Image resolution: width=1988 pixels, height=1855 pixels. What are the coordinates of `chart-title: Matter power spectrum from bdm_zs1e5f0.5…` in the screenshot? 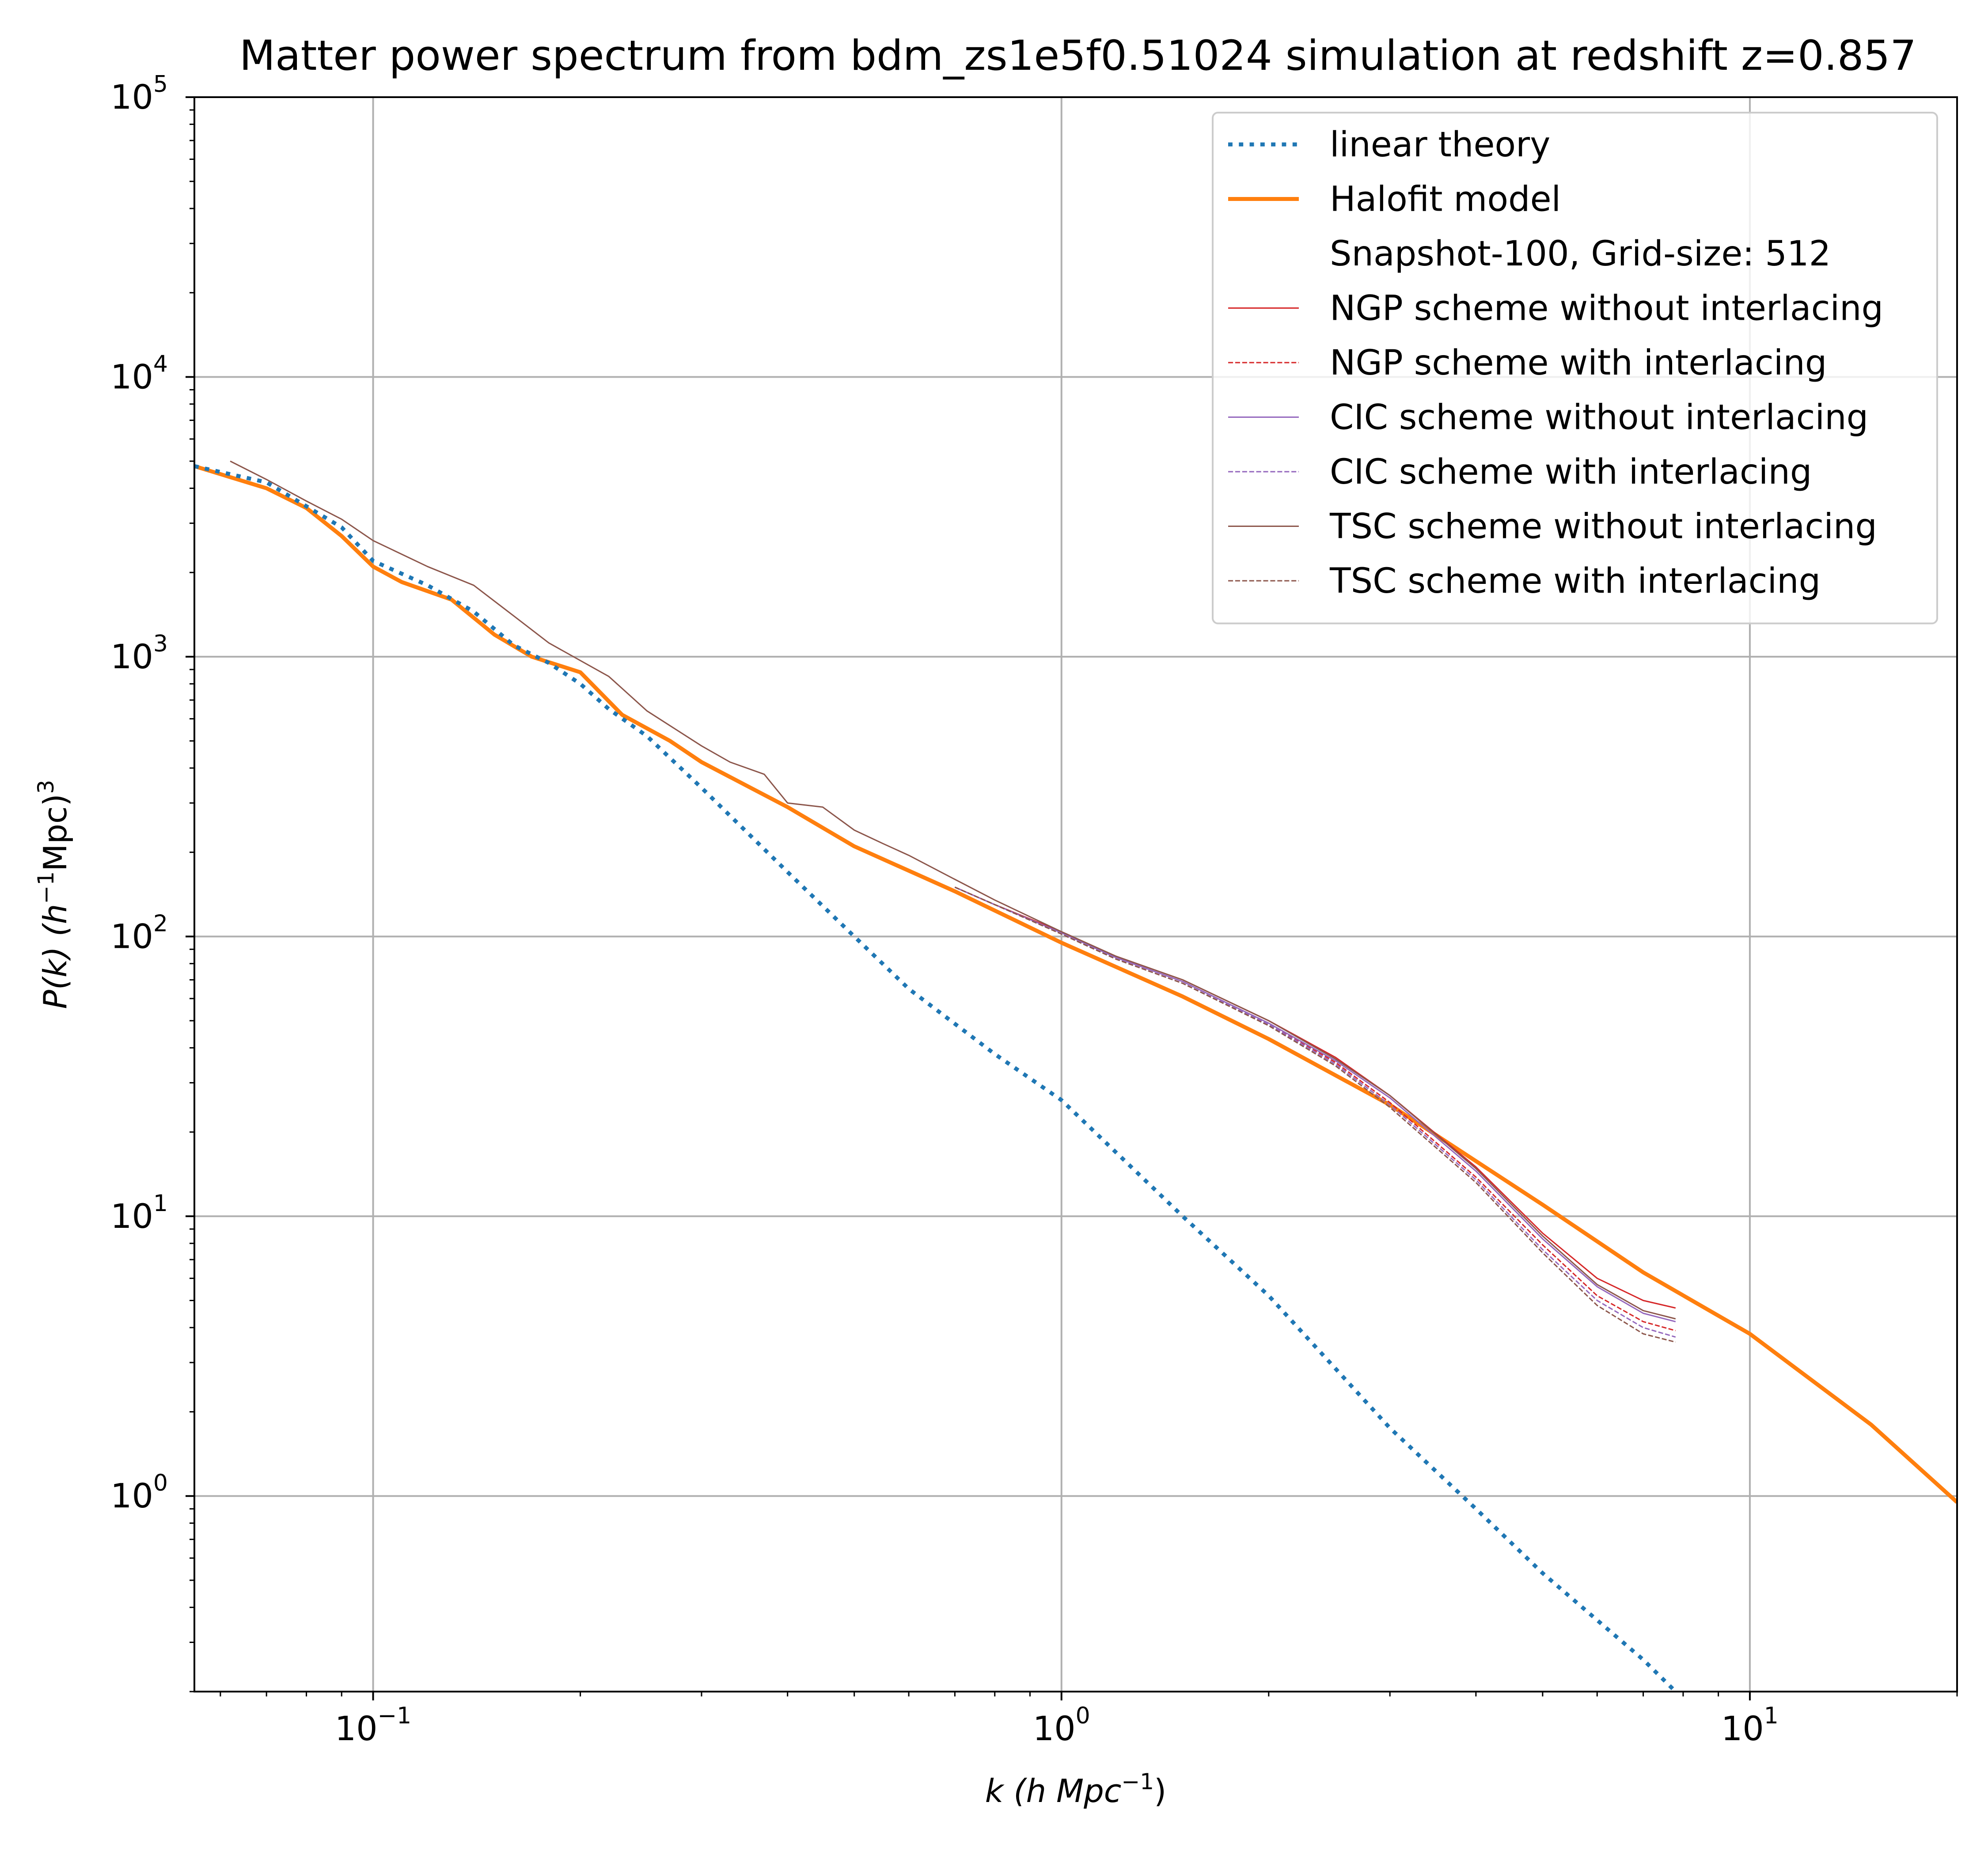 It's located at (1077, 56).